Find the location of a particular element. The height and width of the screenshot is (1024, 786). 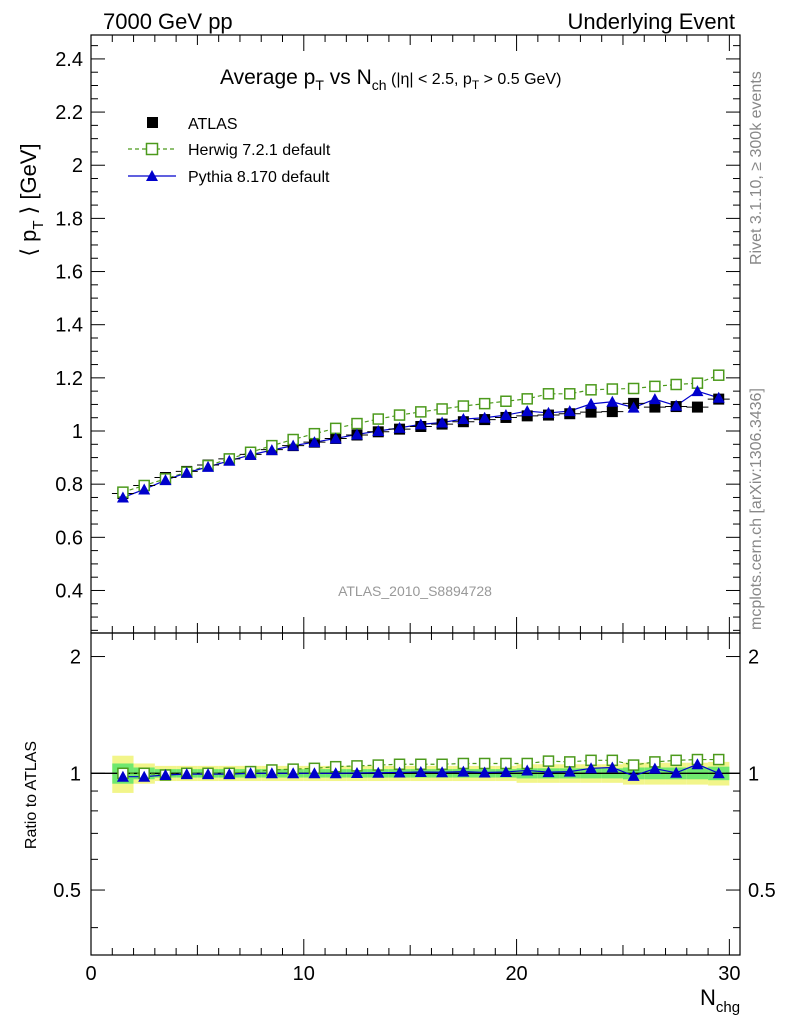

legend-label-atlas: ATLAS is located at coordinates (213, 124).